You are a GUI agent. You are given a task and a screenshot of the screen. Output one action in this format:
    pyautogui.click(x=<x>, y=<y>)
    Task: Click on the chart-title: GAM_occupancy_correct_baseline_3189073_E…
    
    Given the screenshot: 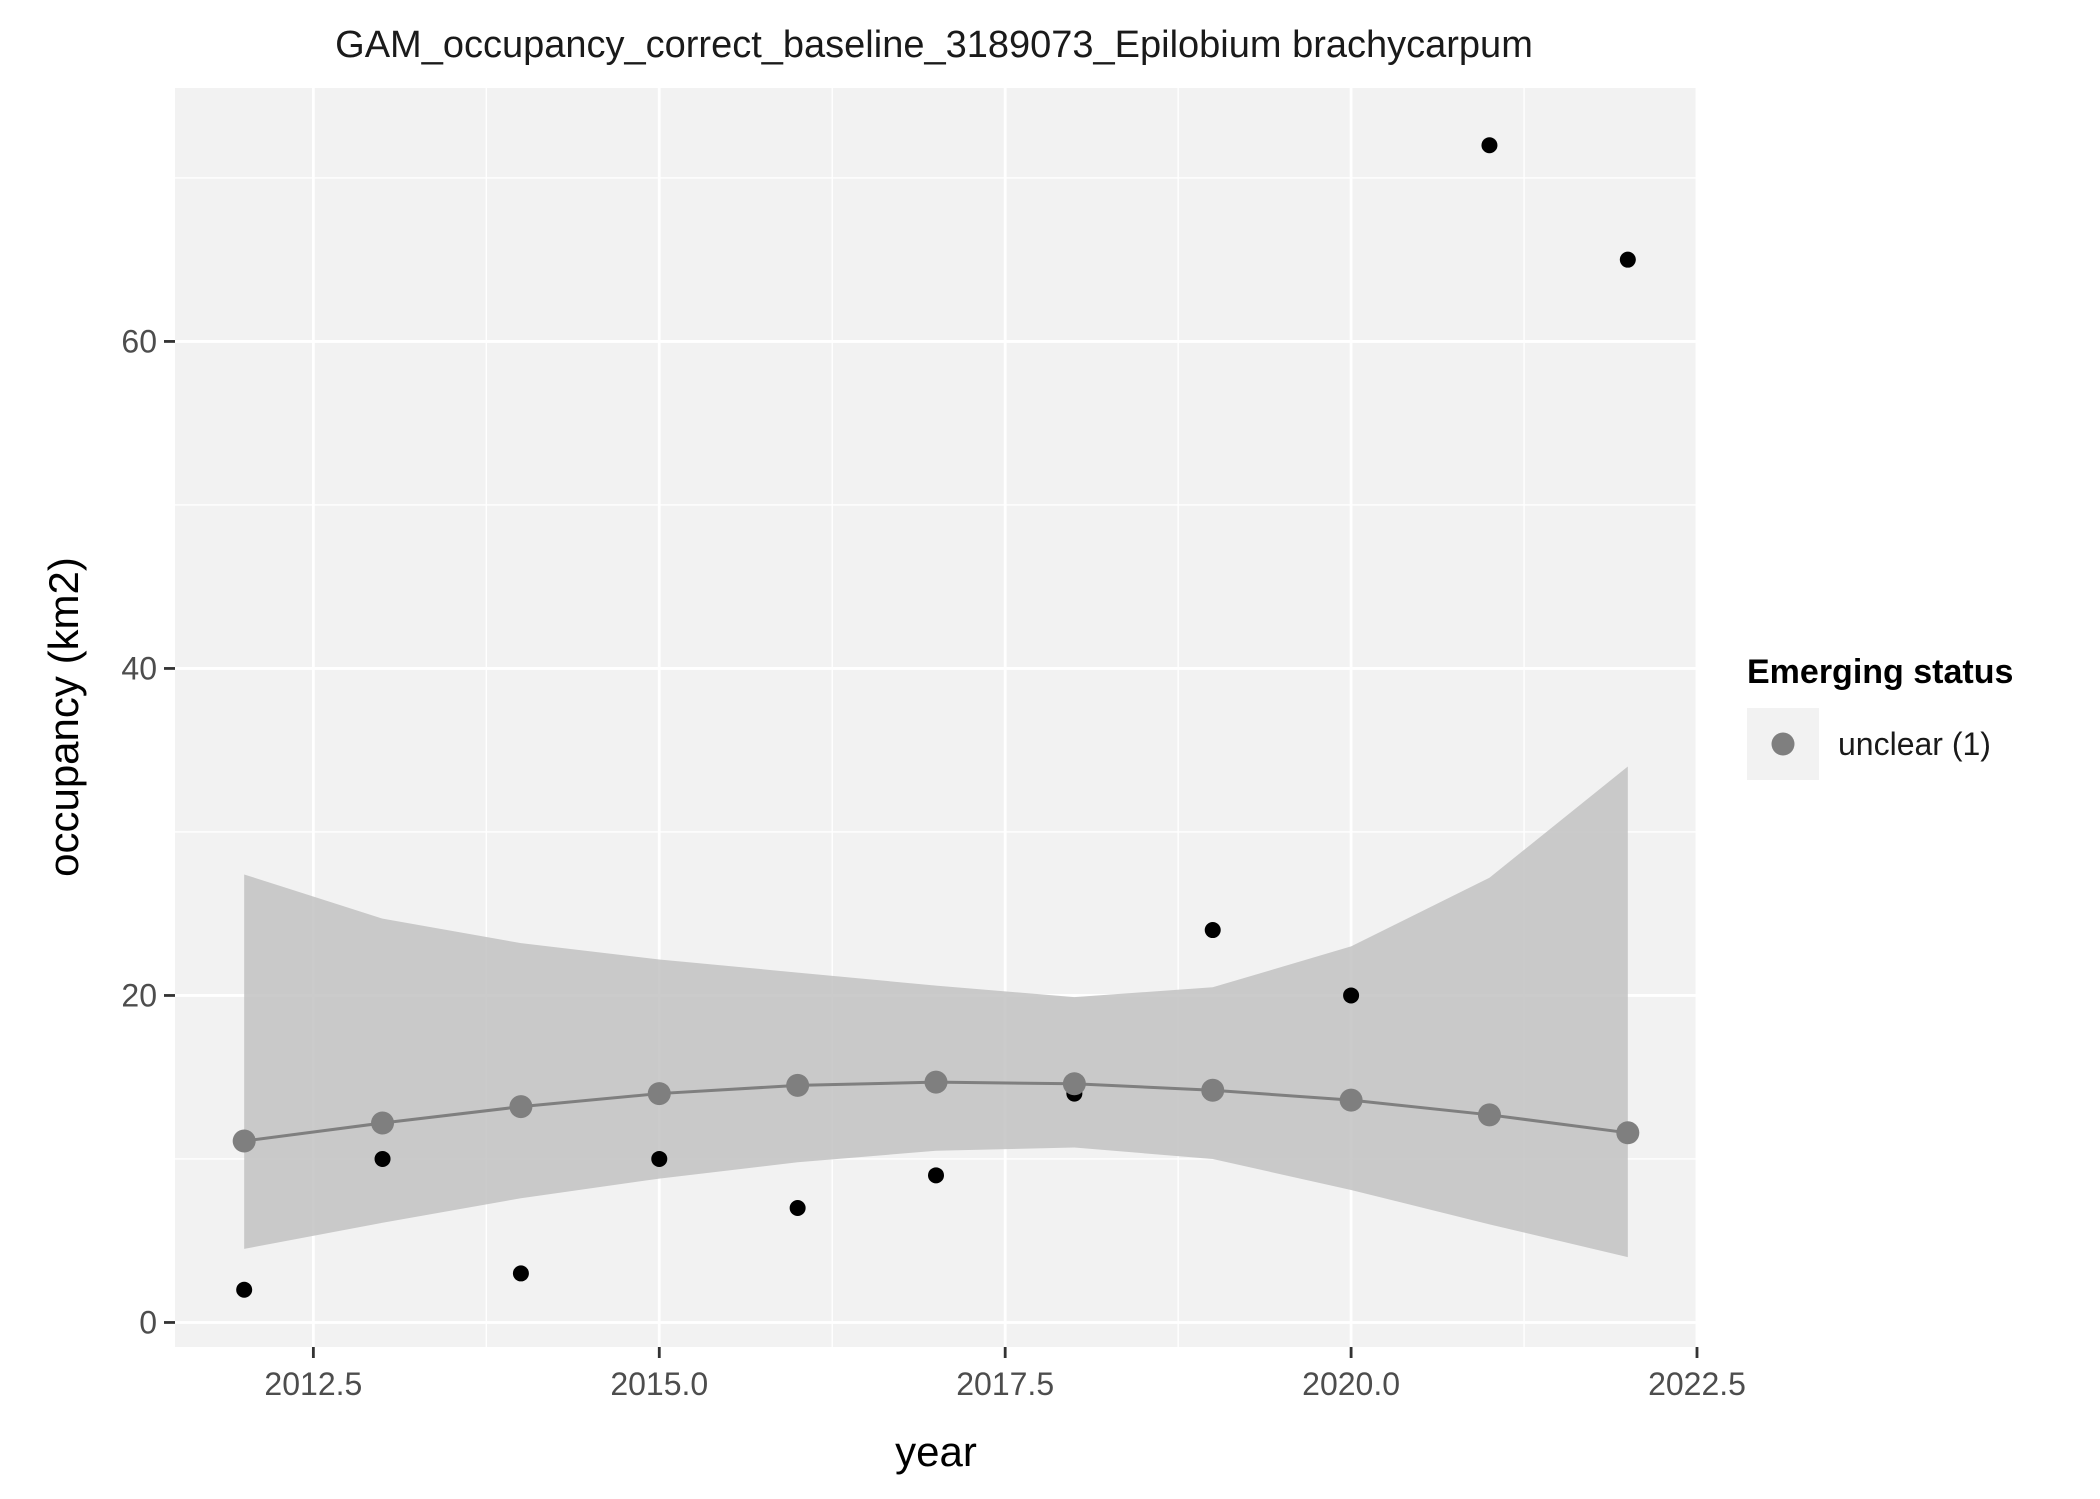 What is the action you would take?
    pyautogui.click(x=934, y=45)
    